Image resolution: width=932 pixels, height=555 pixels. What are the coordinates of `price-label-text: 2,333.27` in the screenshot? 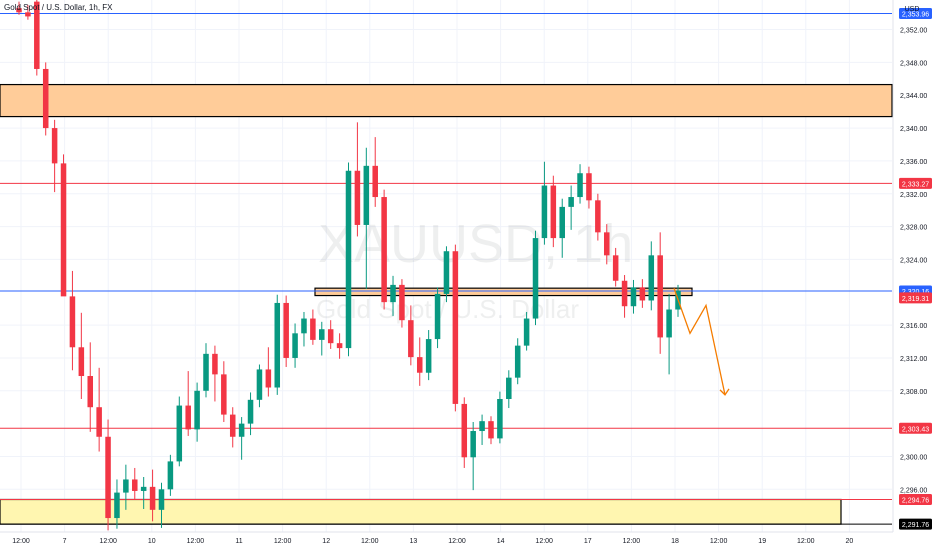 It's located at (915, 184).